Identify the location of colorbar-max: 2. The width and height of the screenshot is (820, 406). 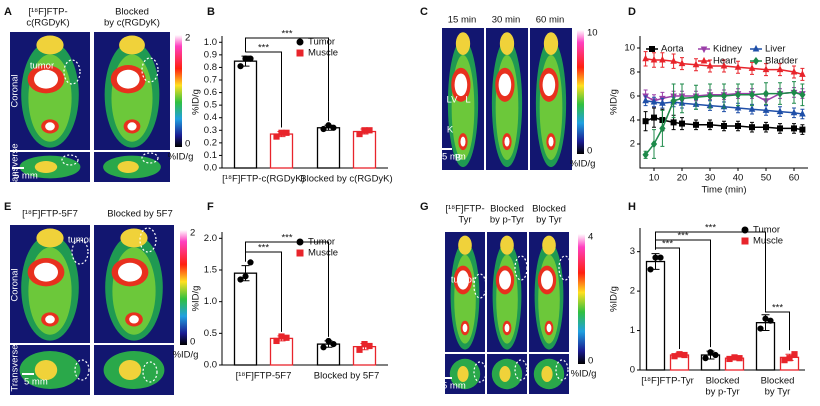
(192, 233).